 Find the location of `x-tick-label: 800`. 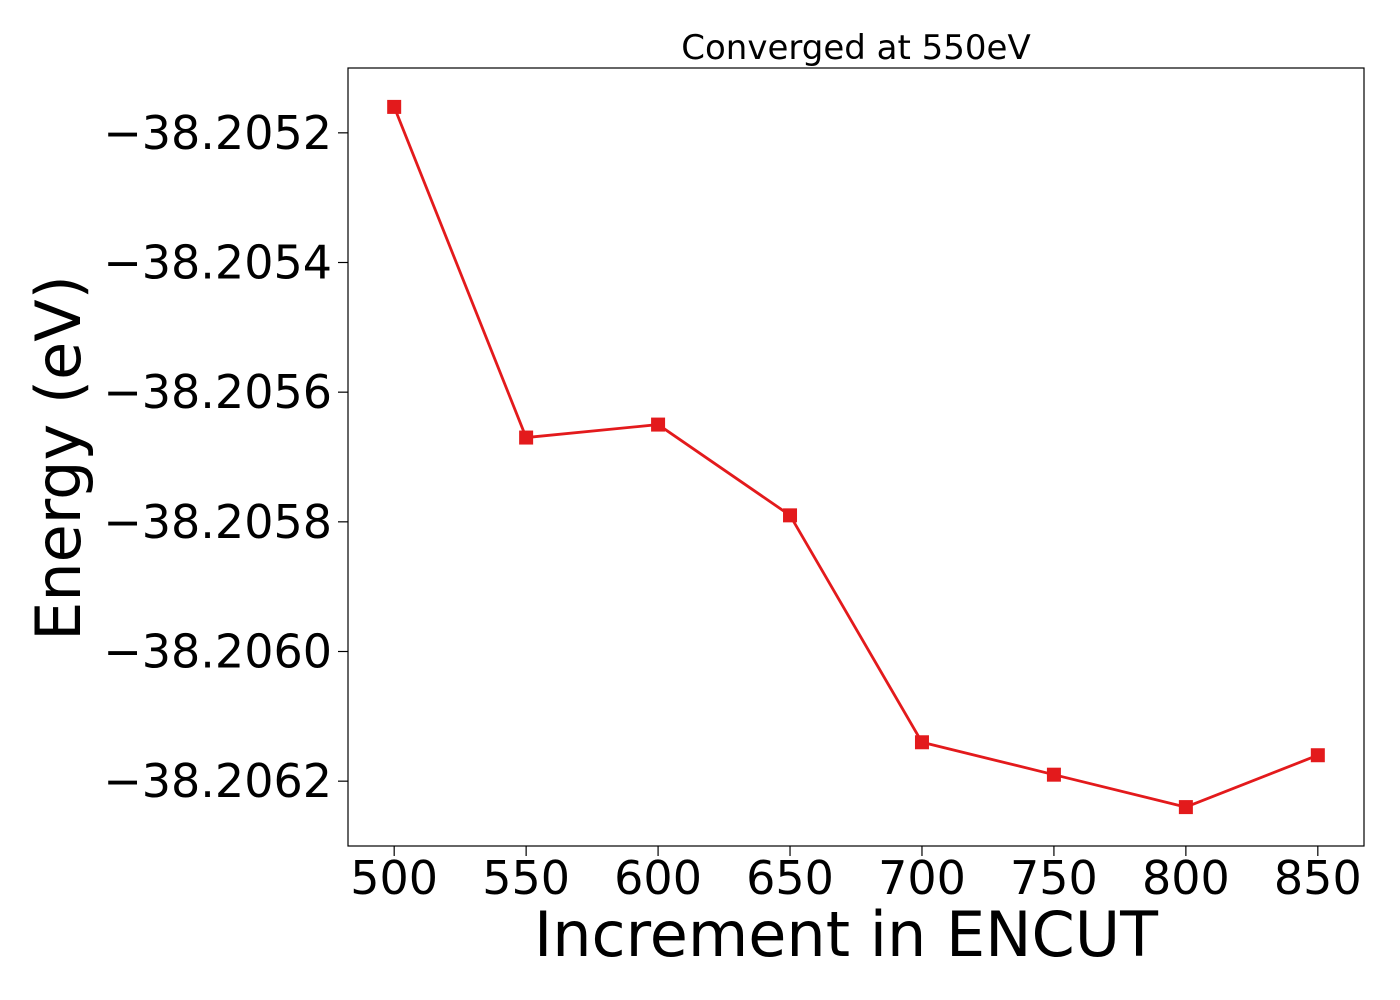

x-tick-label: 800 is located at coordinates (1186, 878).